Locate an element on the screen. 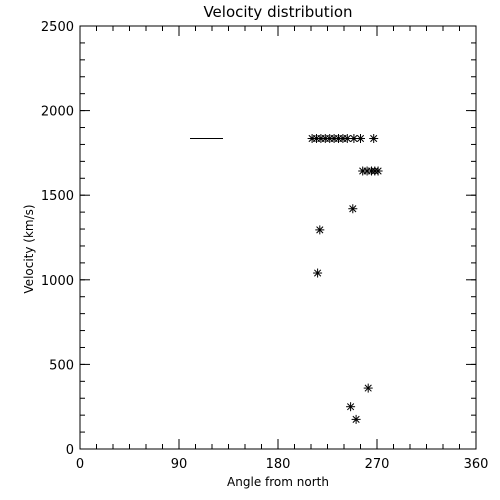  chart-title: Velocity distribution is located at coordinates (277, 12).